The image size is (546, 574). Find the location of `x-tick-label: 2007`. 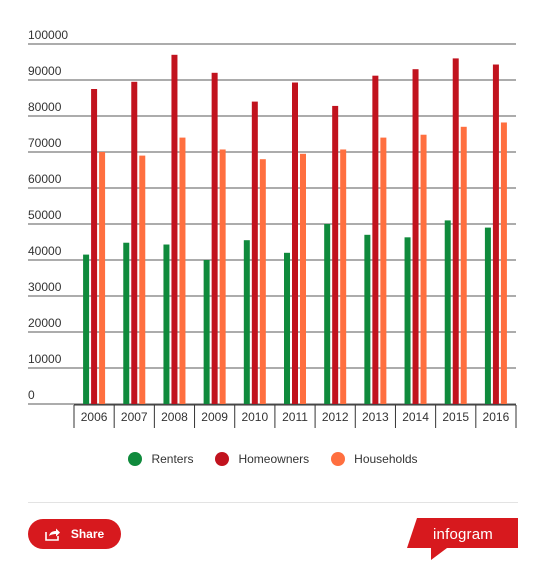

x-tick-label: 2007 is located at coordinates (134, 417).